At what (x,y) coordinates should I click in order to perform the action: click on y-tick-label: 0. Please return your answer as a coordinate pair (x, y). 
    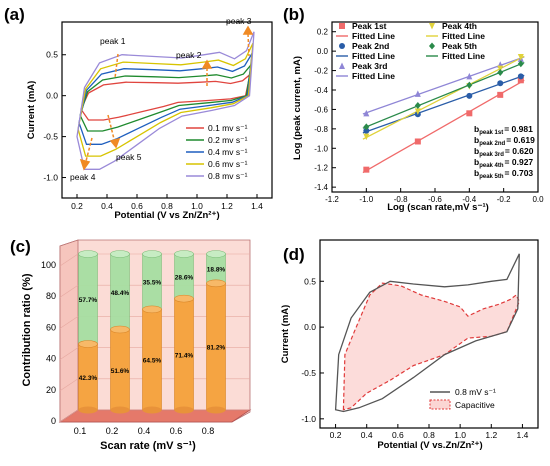
    Looking at the image, I should click on (53, 421).